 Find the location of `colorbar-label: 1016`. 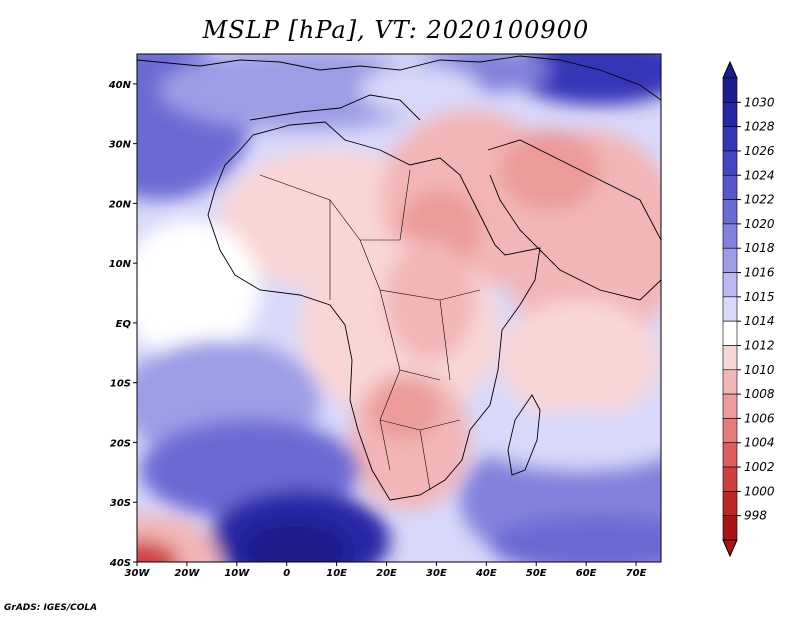

colorbar-label: 1016 is located at coordinates (759, 273).